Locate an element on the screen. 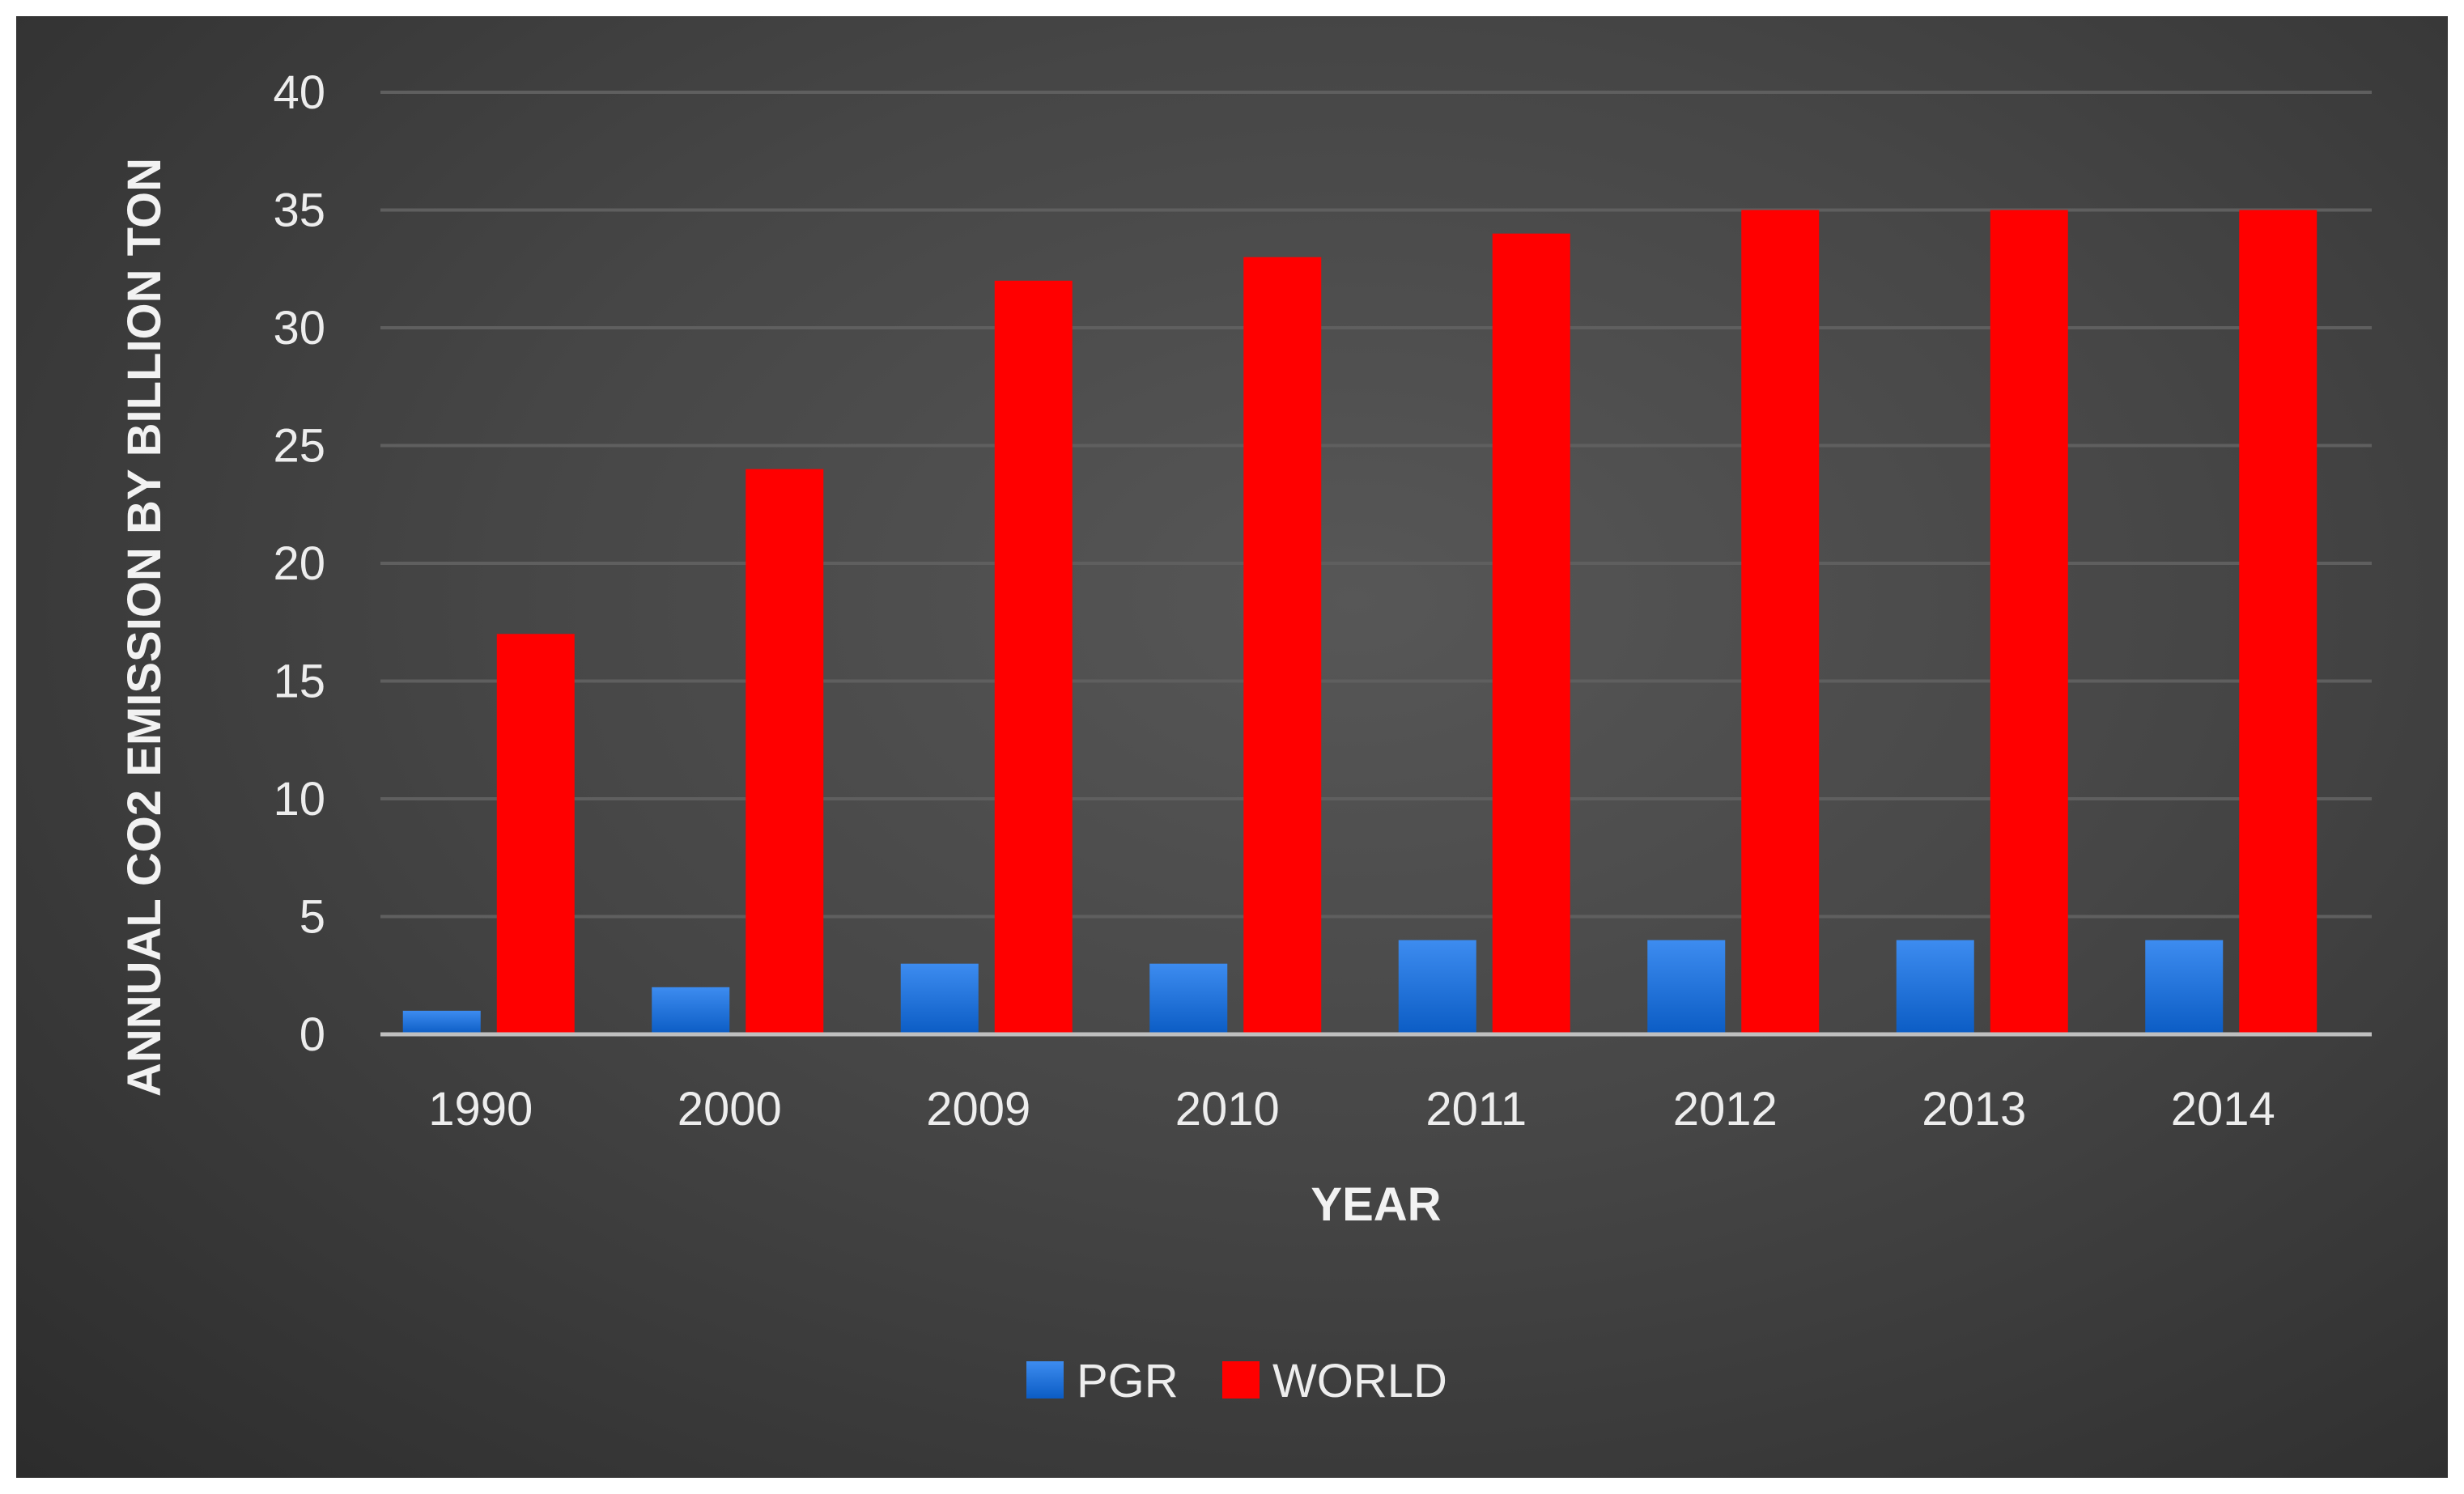  bar-pgr-2000 is located at coordinates (691, 1010).